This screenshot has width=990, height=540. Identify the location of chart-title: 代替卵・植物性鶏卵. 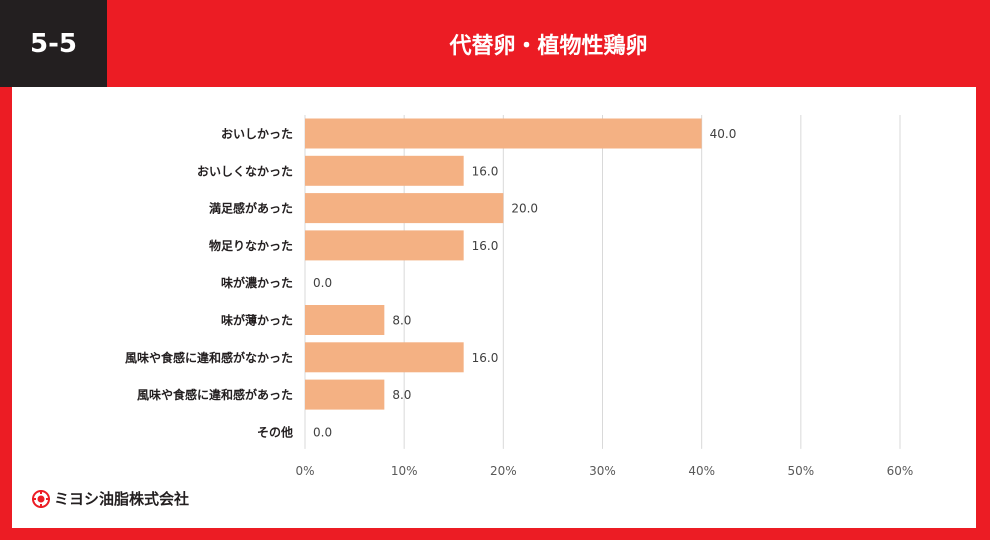
(548, 46).